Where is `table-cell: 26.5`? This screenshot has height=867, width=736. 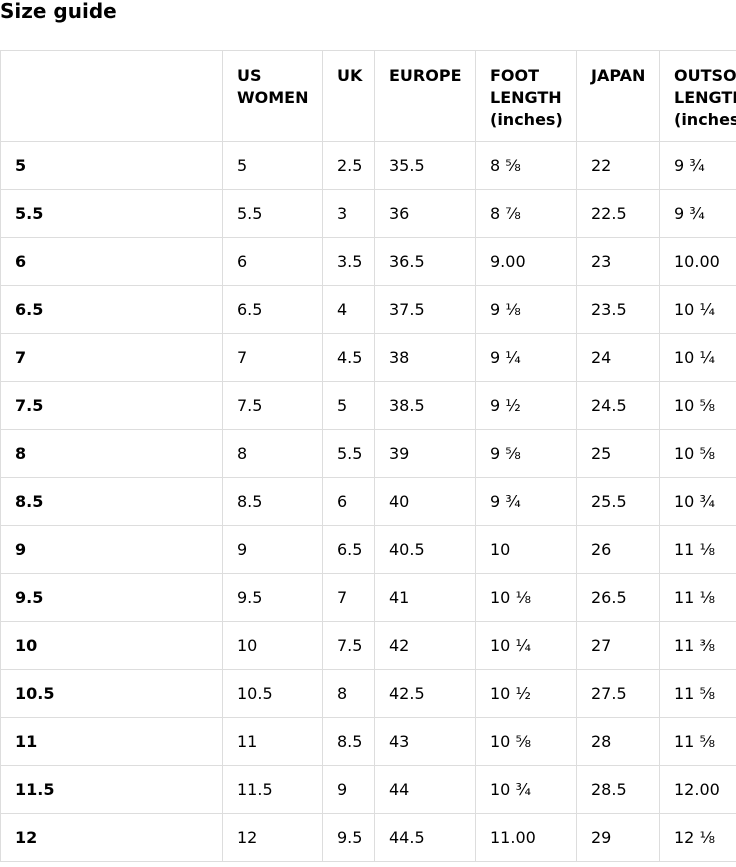
table-cell: 26.5 is located at coordinates (618, 597).